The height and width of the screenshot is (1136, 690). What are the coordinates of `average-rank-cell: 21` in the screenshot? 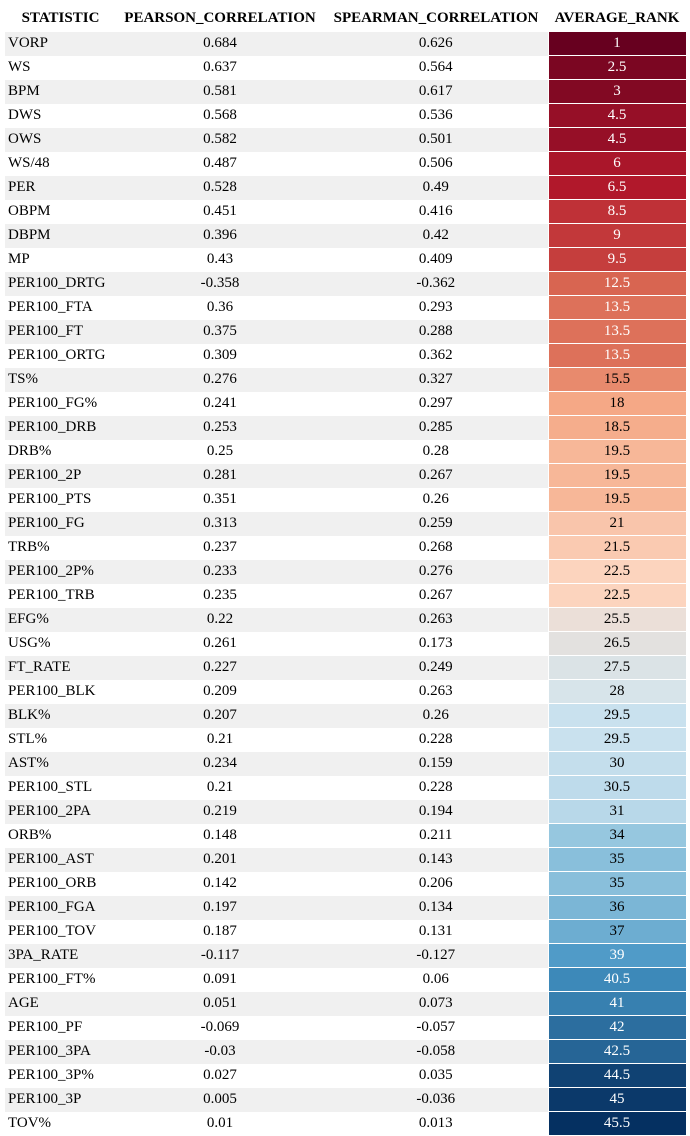 It's located at (617, 523).